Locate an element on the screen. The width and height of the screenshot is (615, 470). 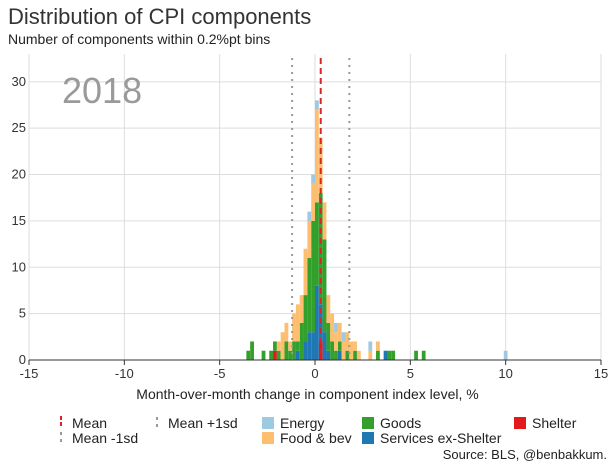
legend-mean-plus-1sd-label: Mean +1sd is located at coordinates (203, 423).